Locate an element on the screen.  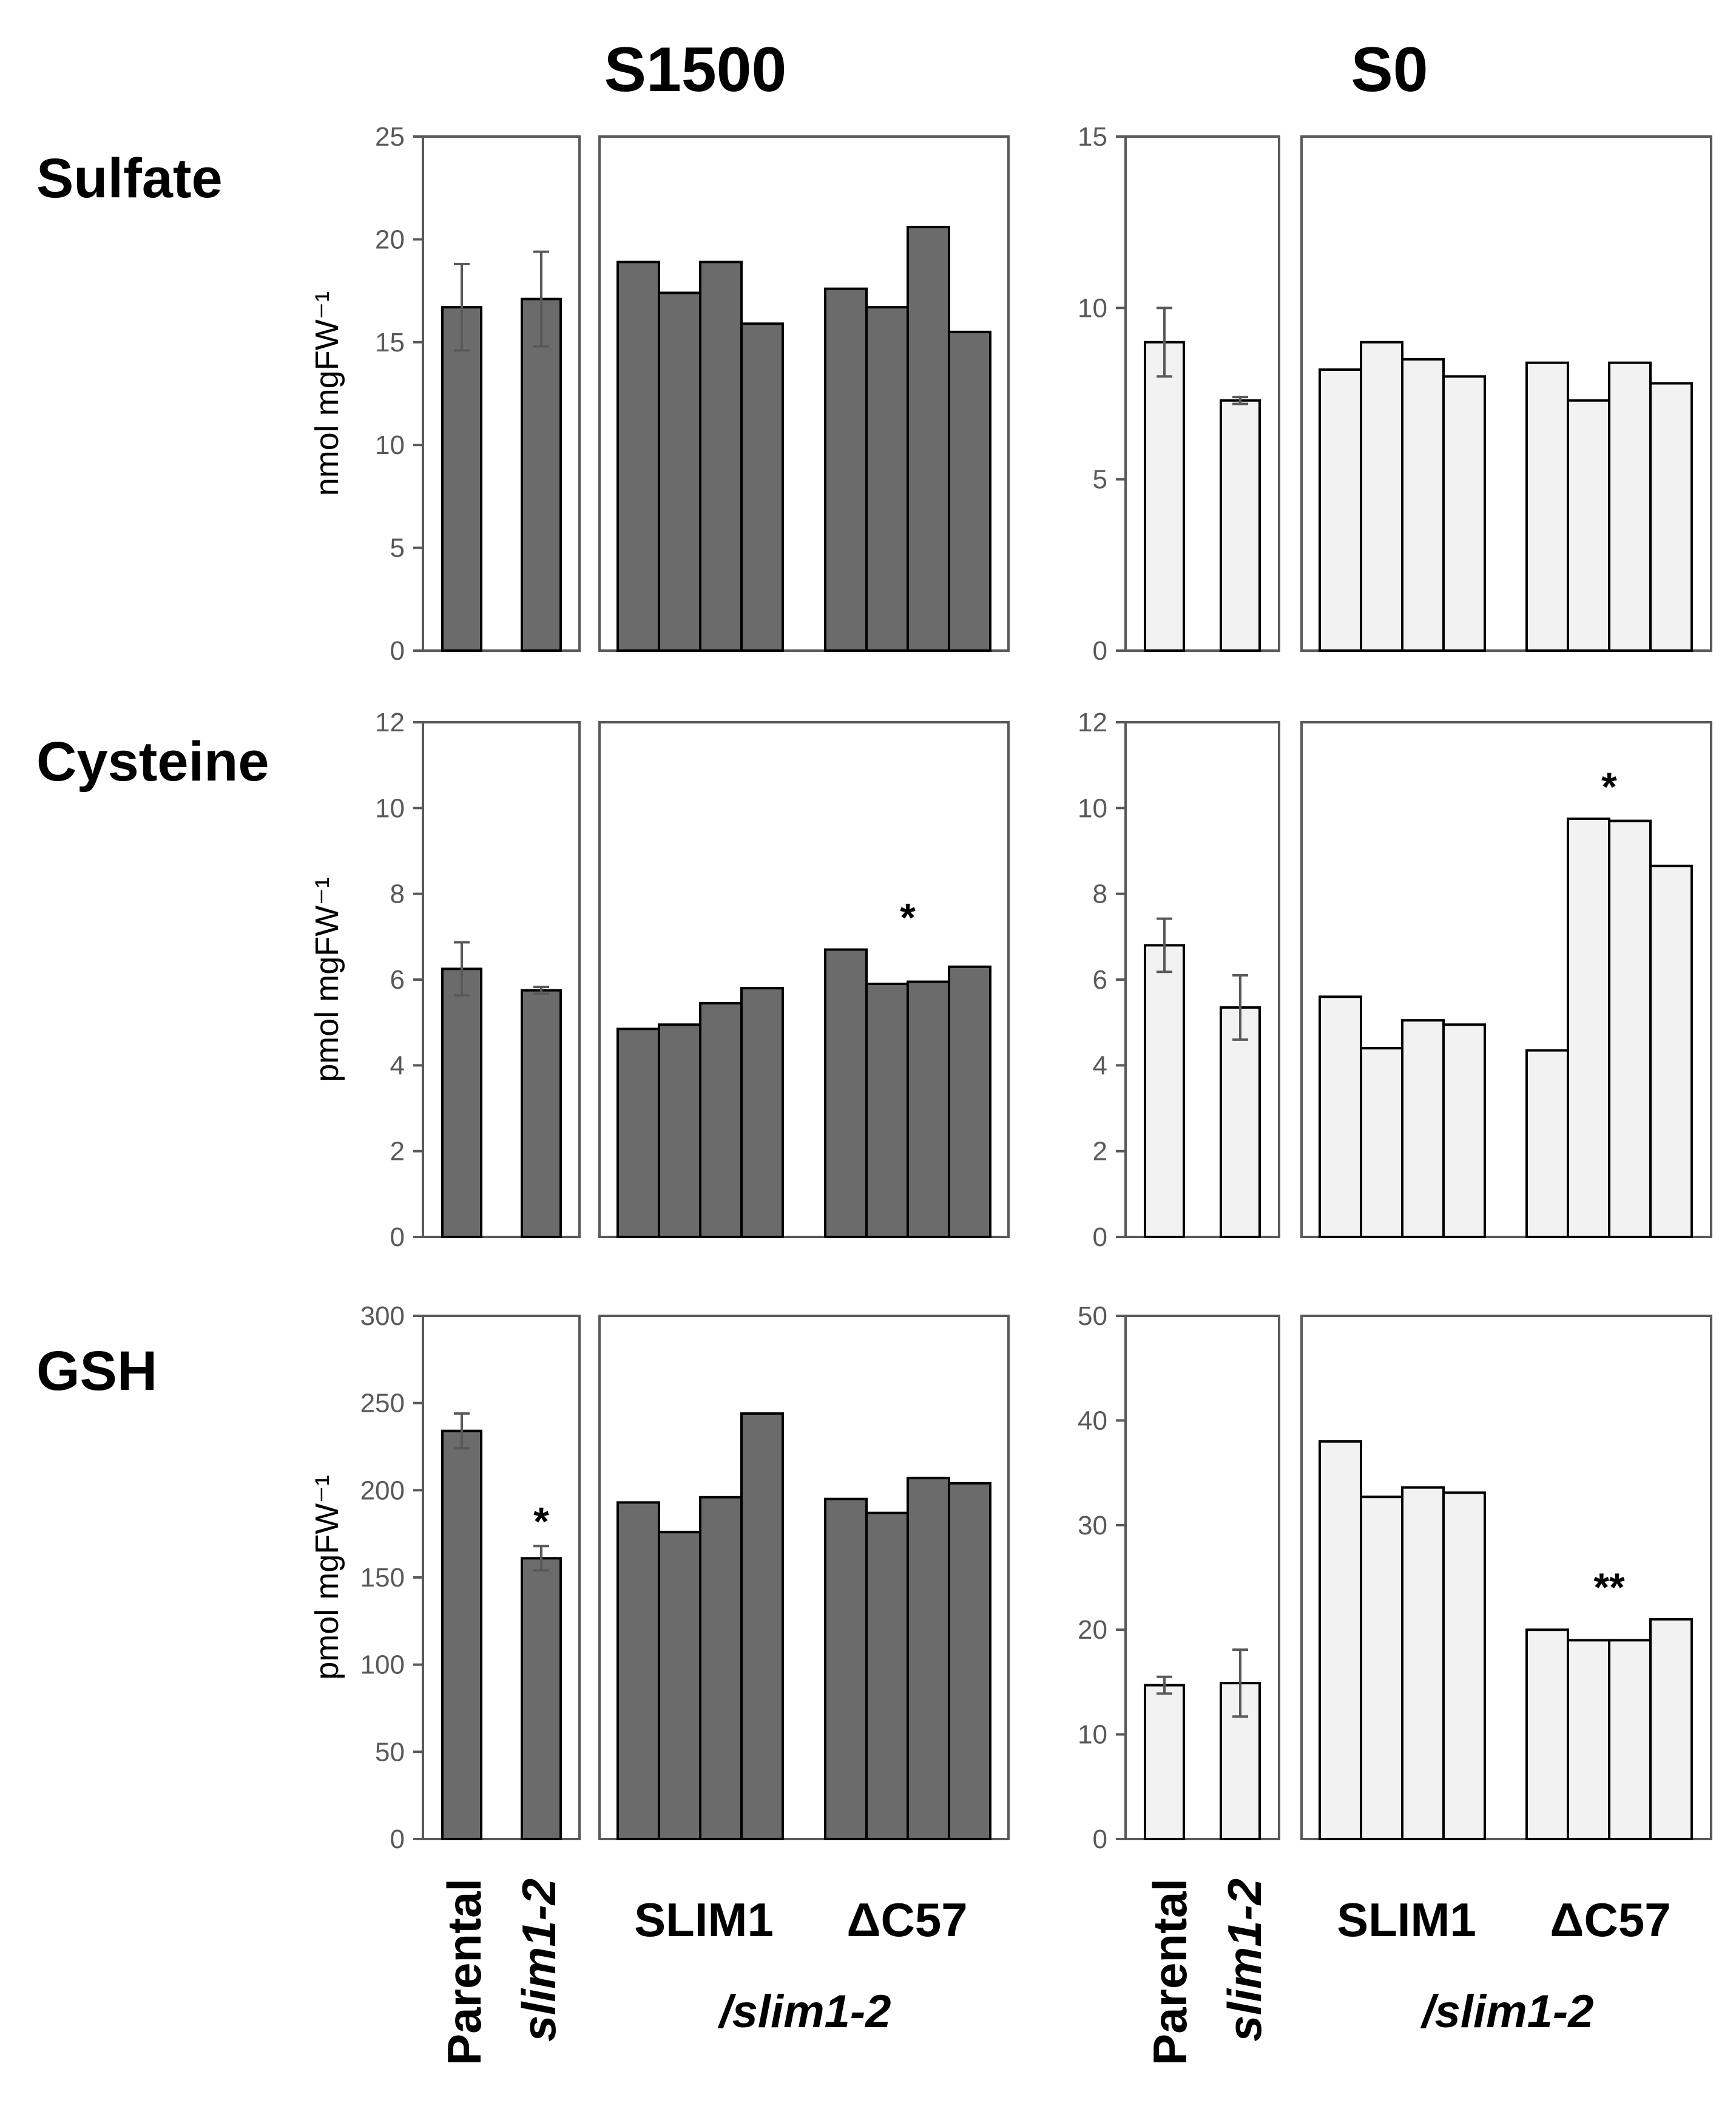
panel-cysteine-s0: 0 2 4 6 8 10 12 * is located at coordinates (1395, 980).